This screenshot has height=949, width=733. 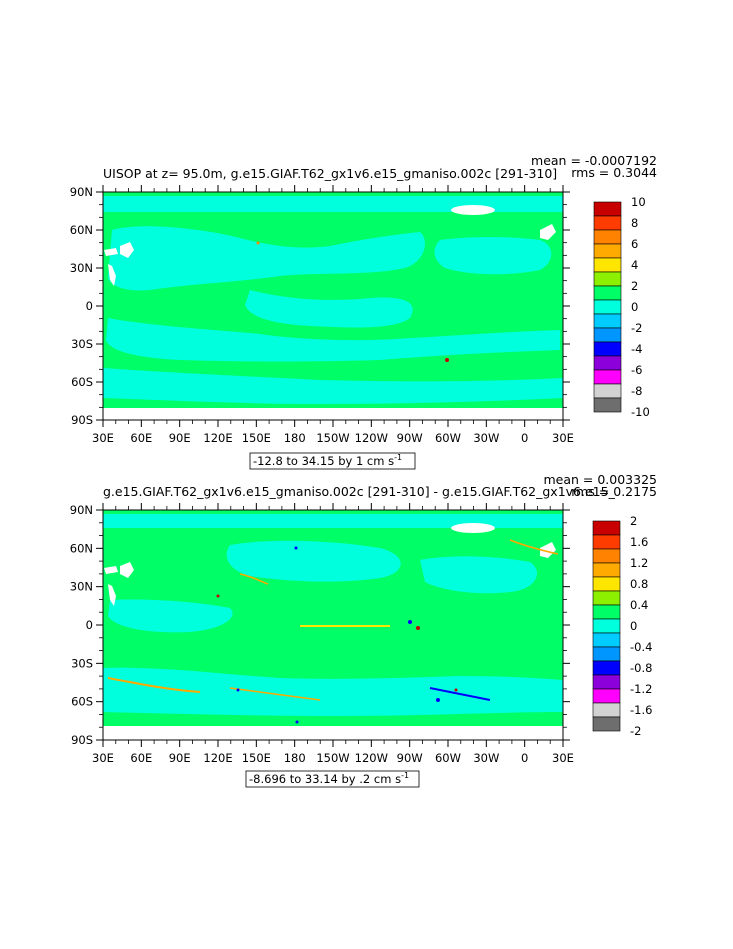 What do you see at coordinates (636, 328) in the screenshot?
I see `colorbar-label: -2` at bounding box center [636, 328].